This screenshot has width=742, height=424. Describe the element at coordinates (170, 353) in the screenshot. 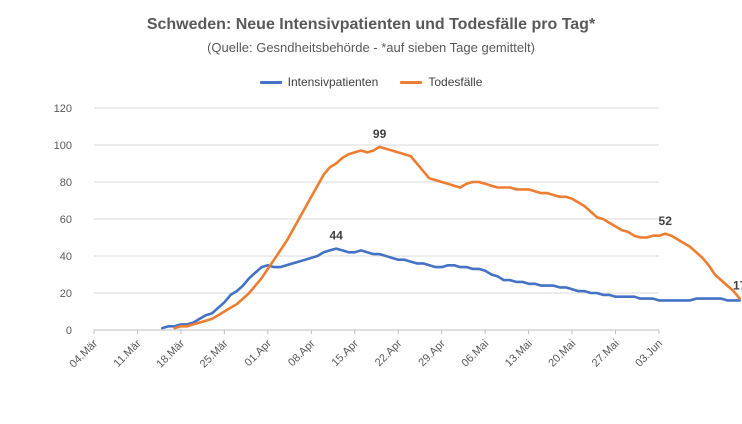

I see `x-tick-label: 18.Mär` at that location.